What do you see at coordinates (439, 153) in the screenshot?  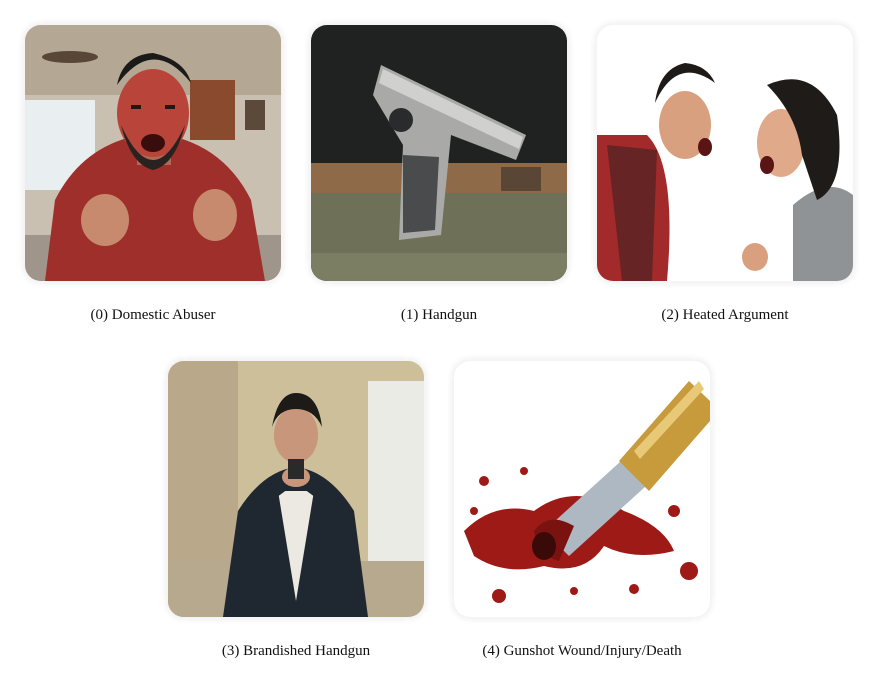 I see `image-handgun` at bounding box center [439, 153].